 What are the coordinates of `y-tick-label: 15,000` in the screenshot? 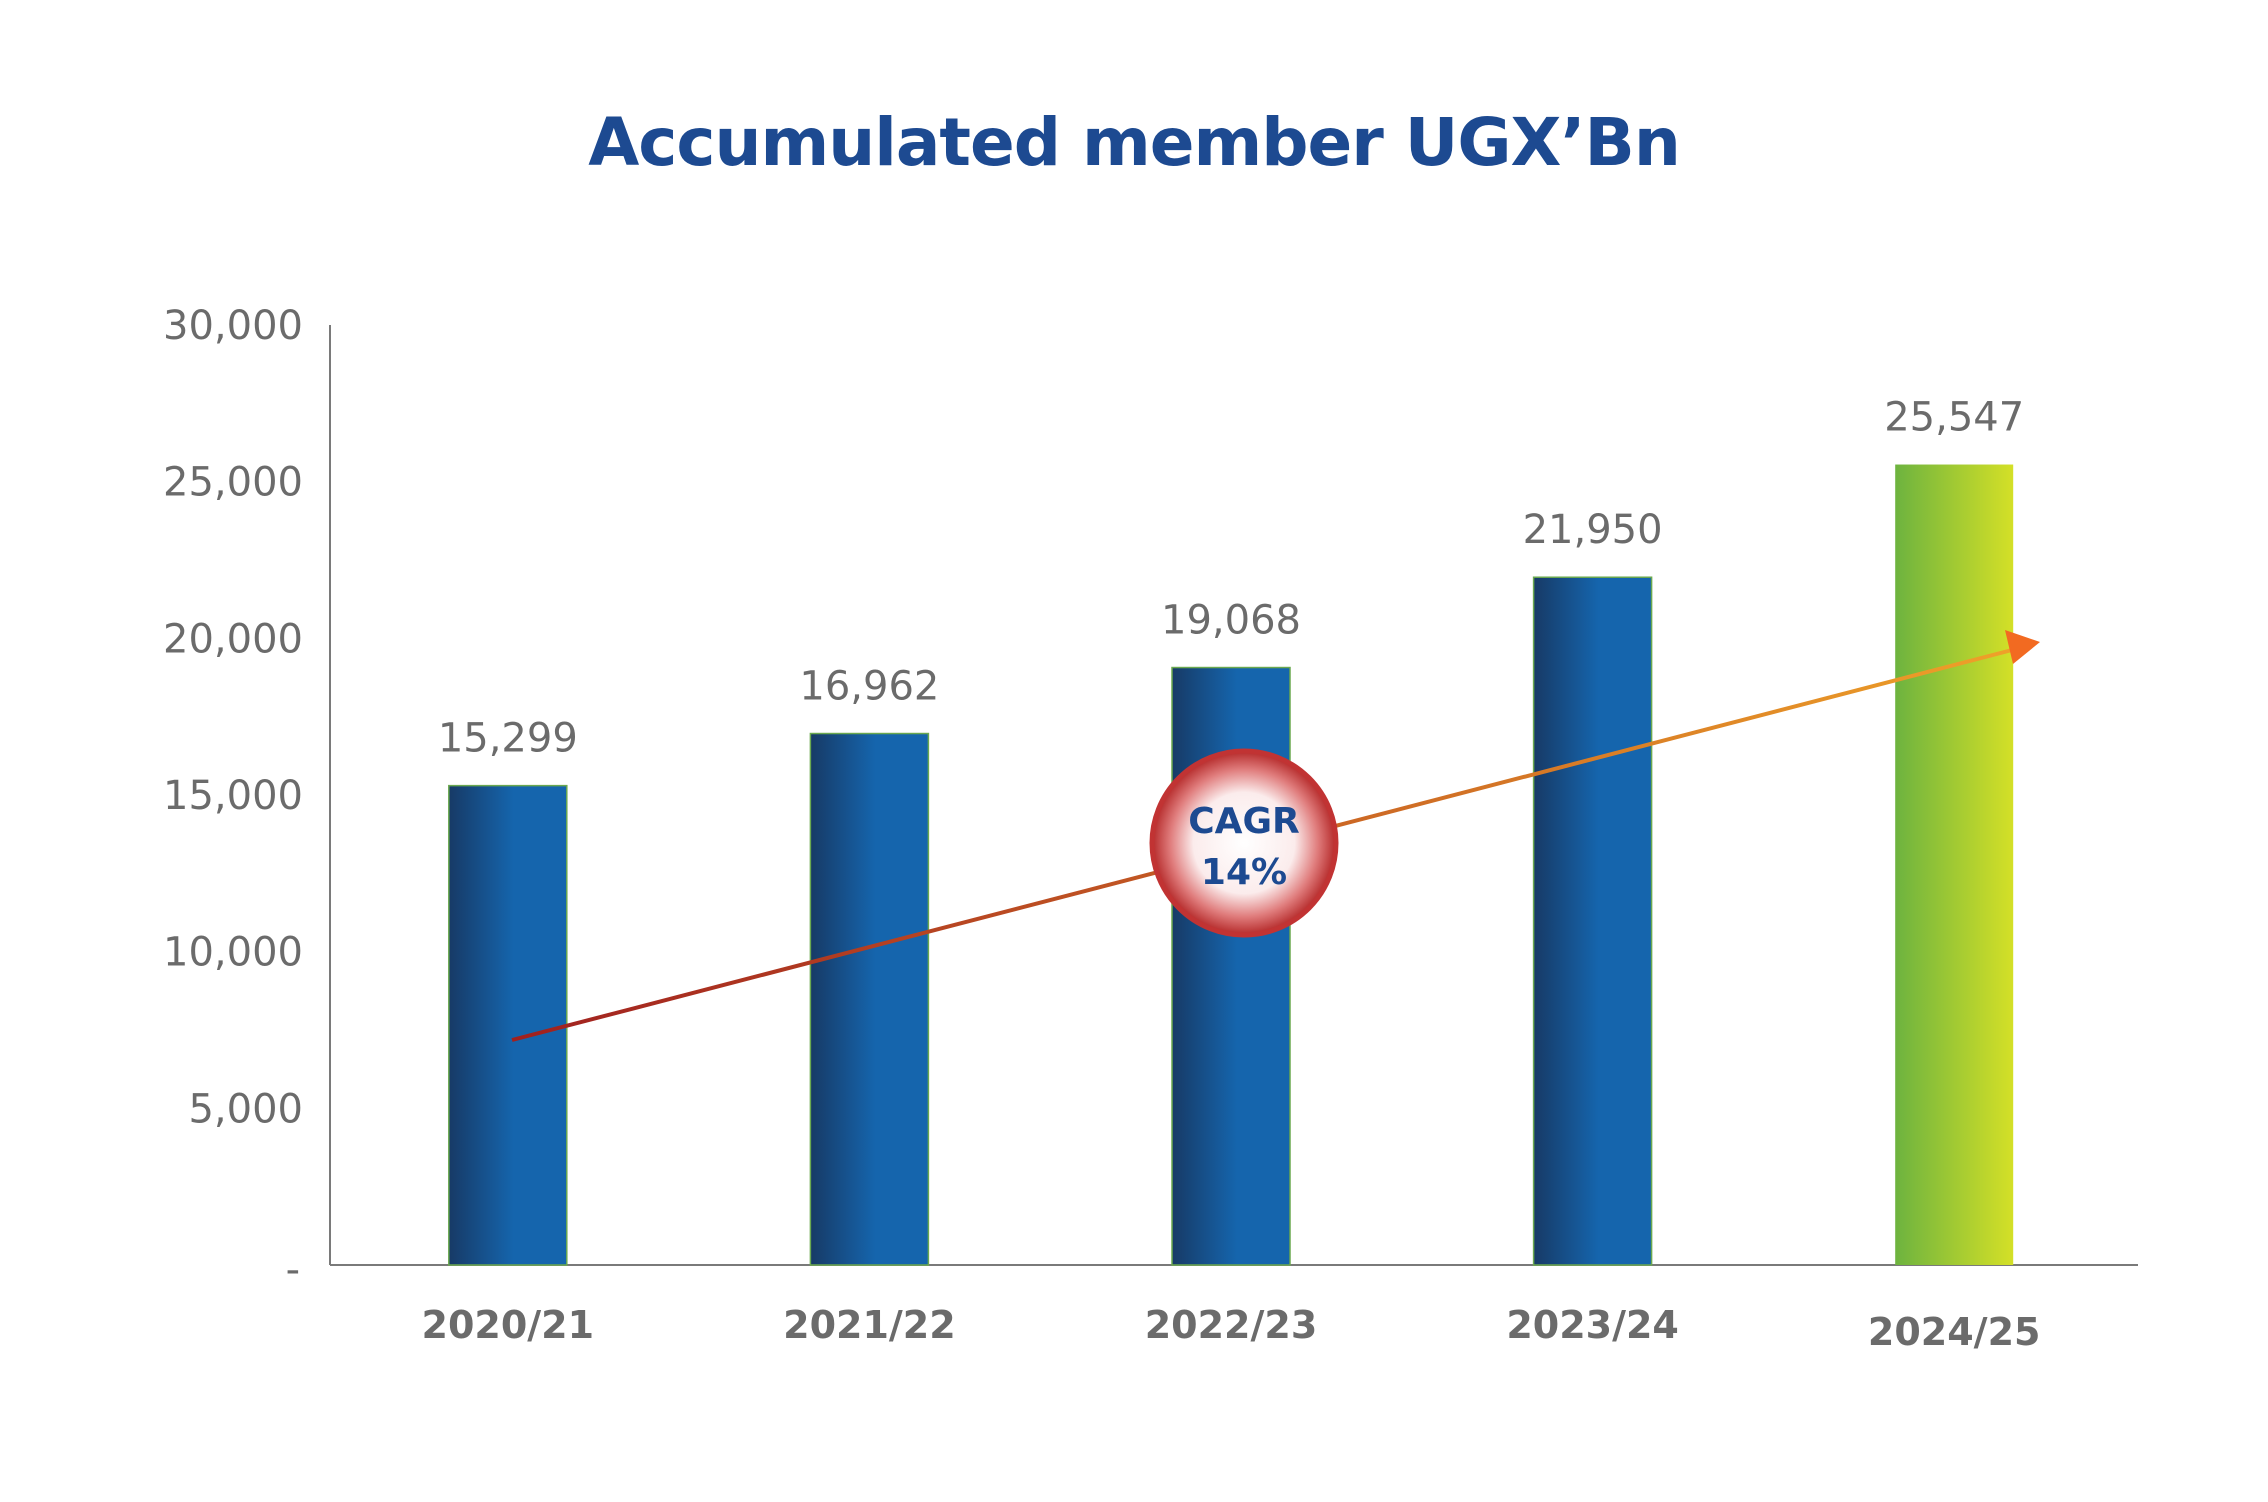 It's located at (233, 796).